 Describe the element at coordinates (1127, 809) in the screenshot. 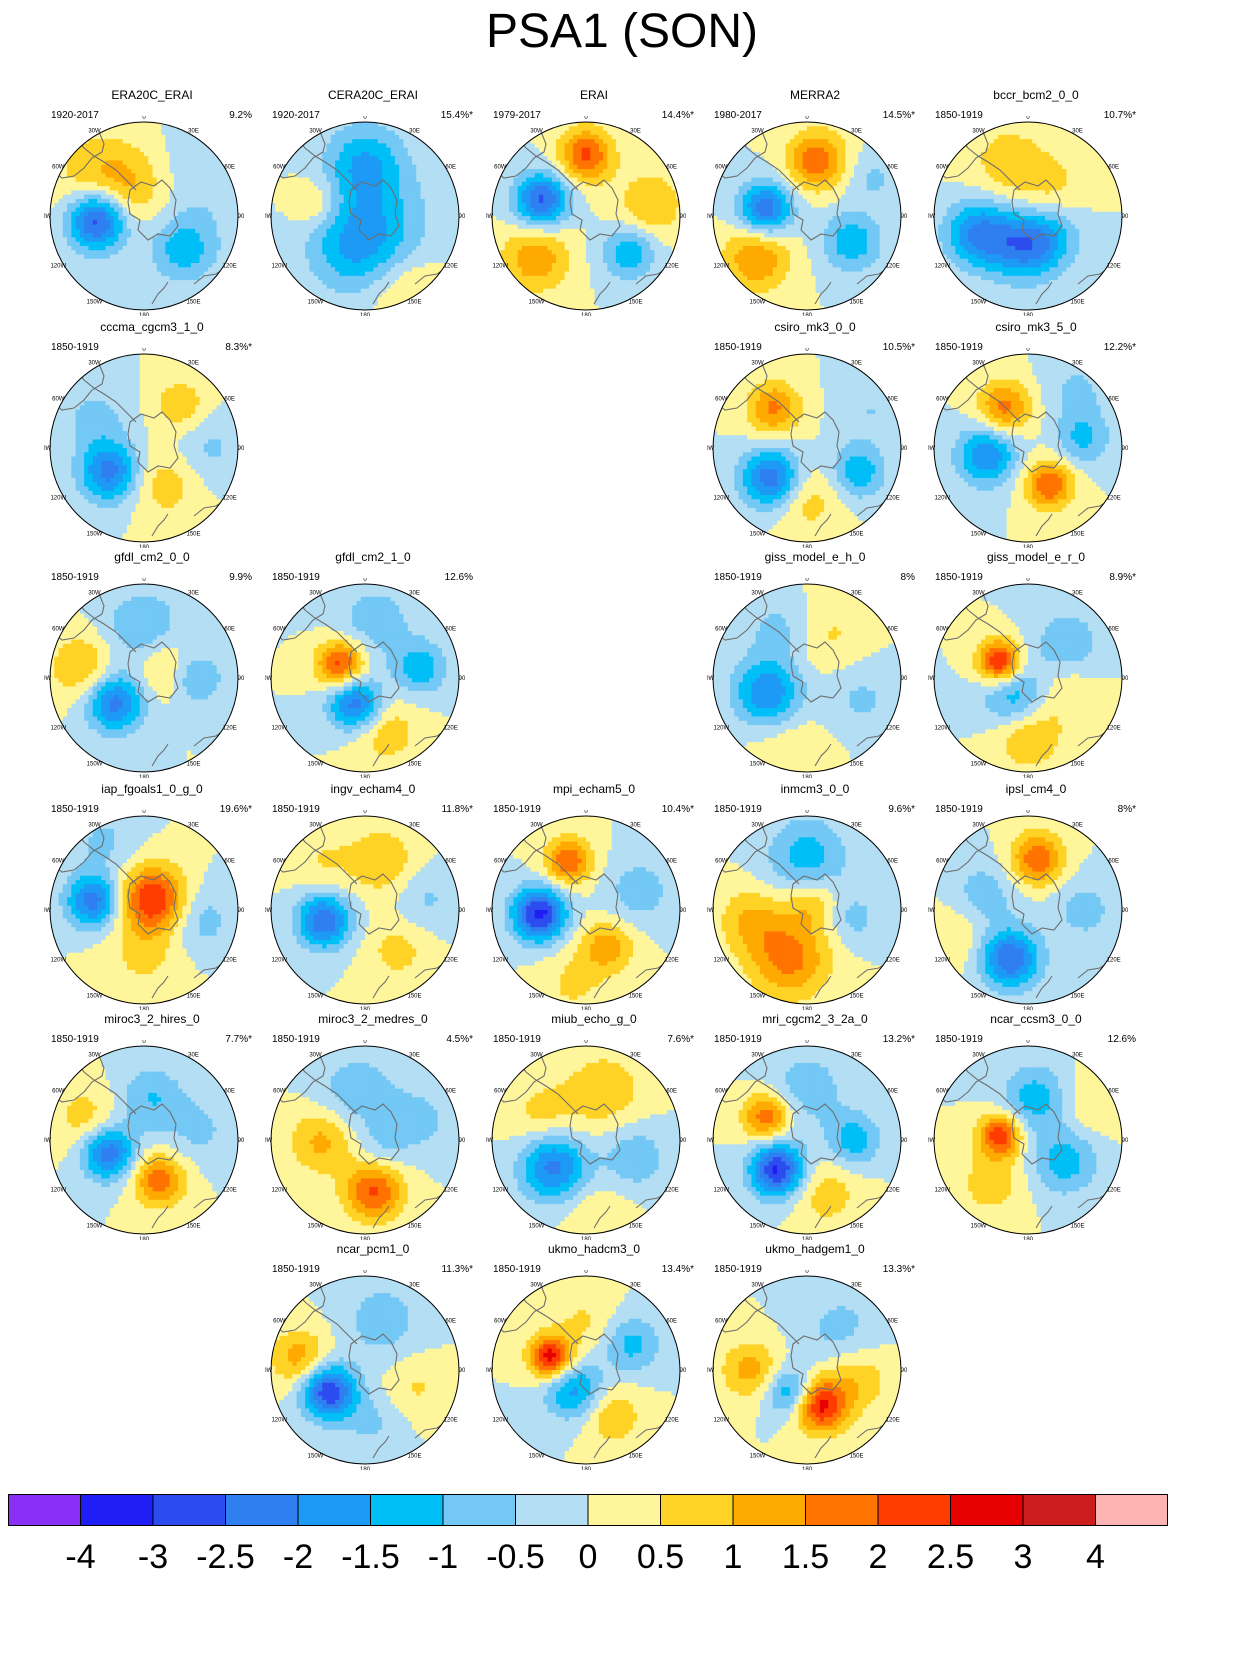

I see `panel-variance-percent: 8%*` at that location.